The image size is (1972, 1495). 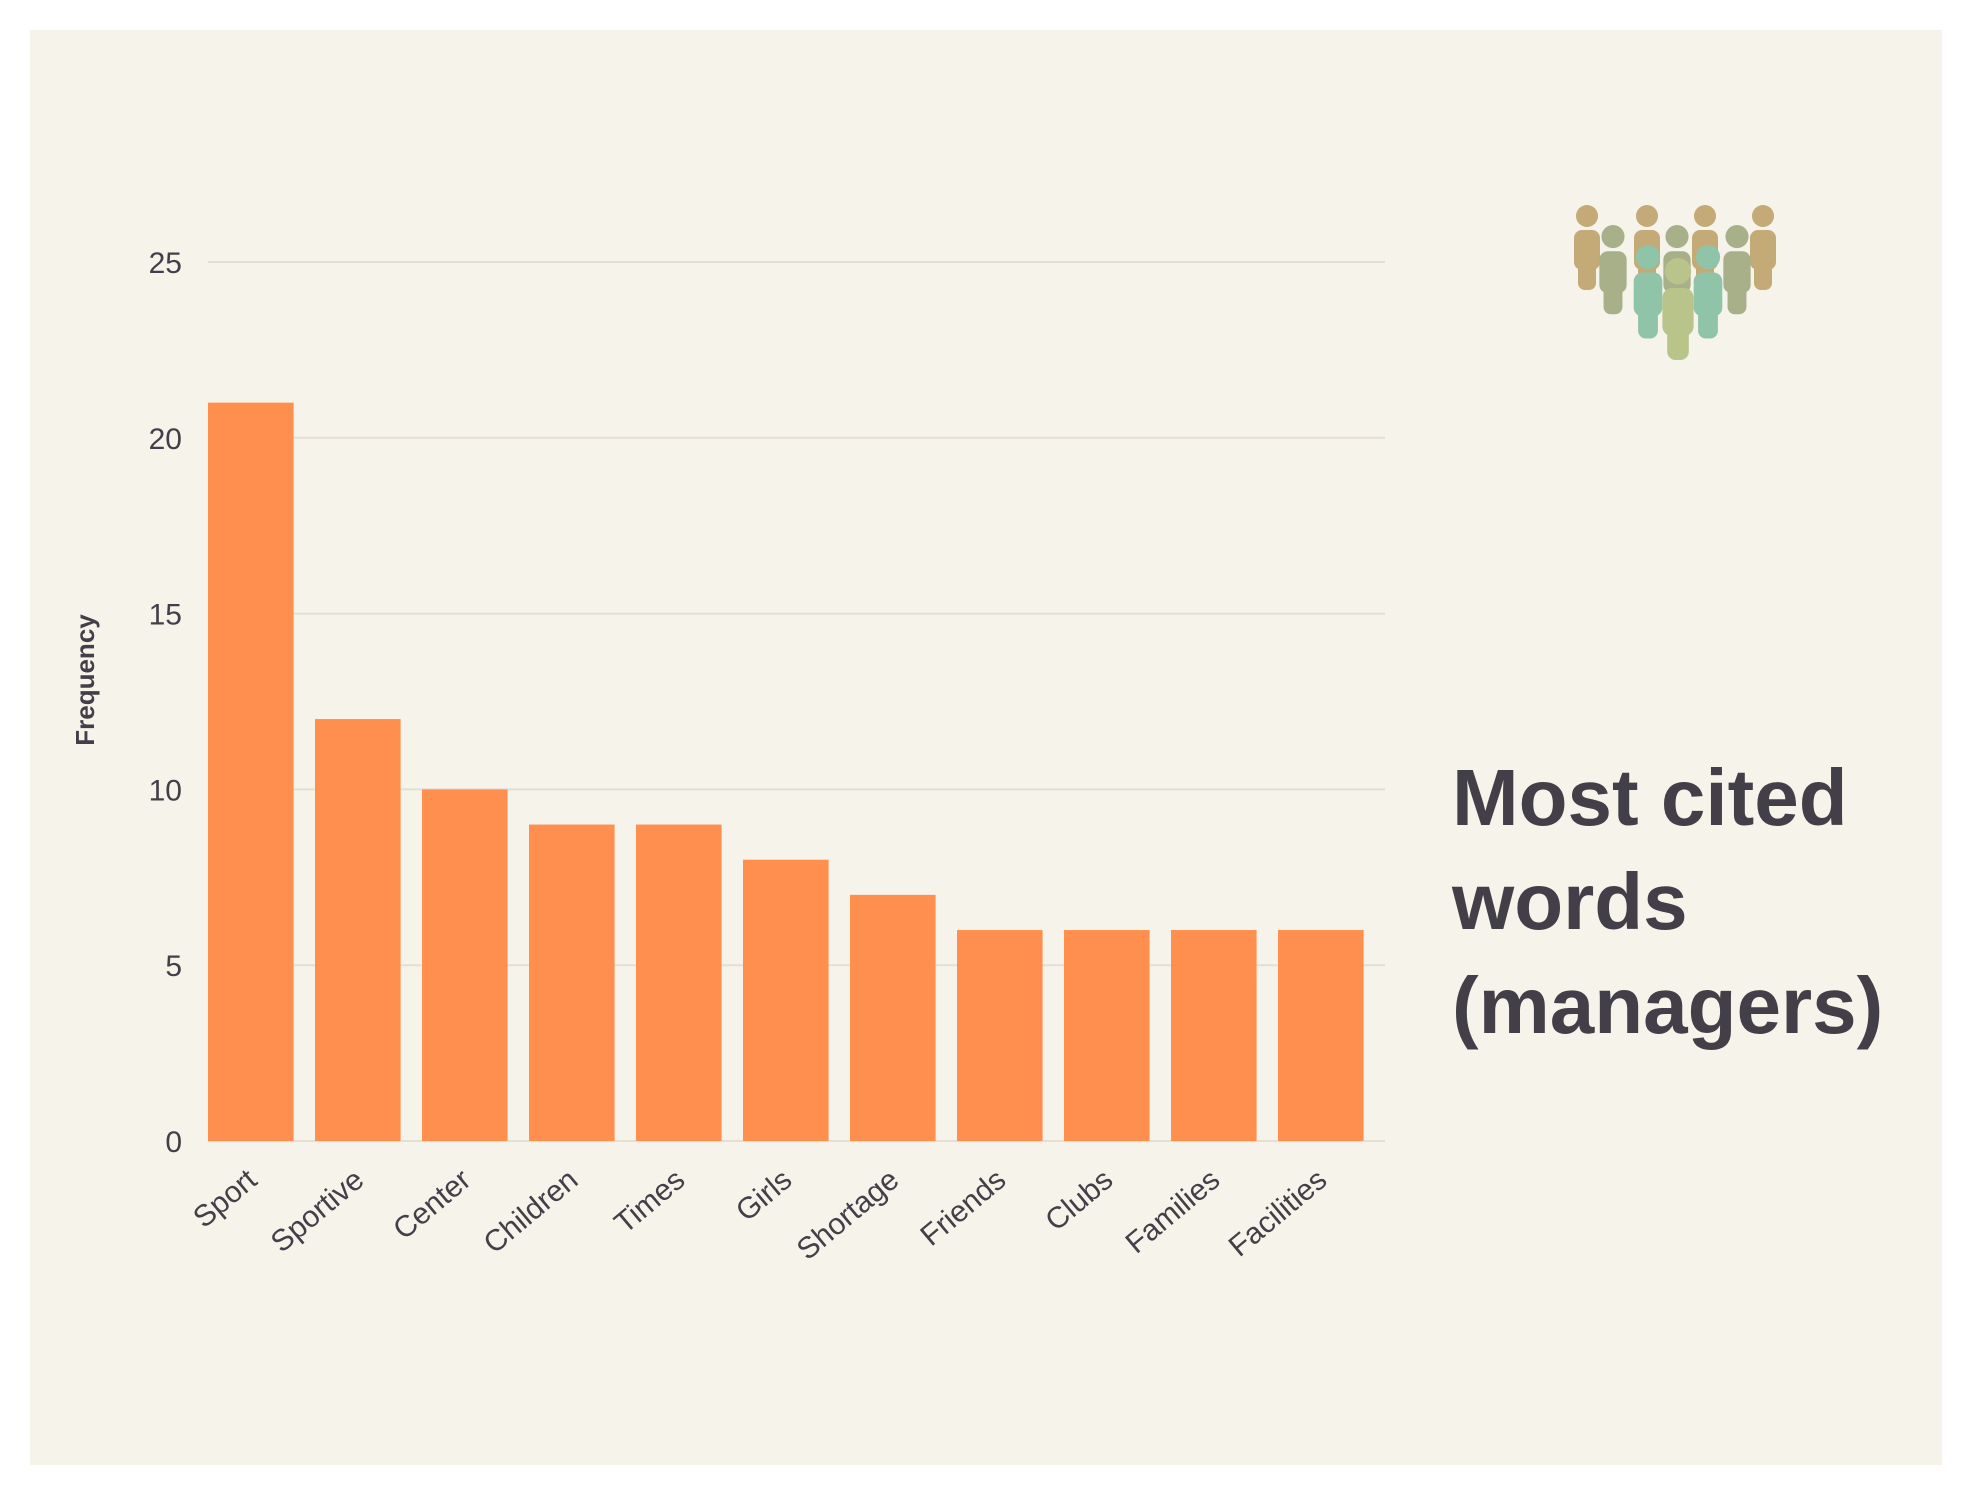 I want to click on bar-children, so click(x=572, y=982).